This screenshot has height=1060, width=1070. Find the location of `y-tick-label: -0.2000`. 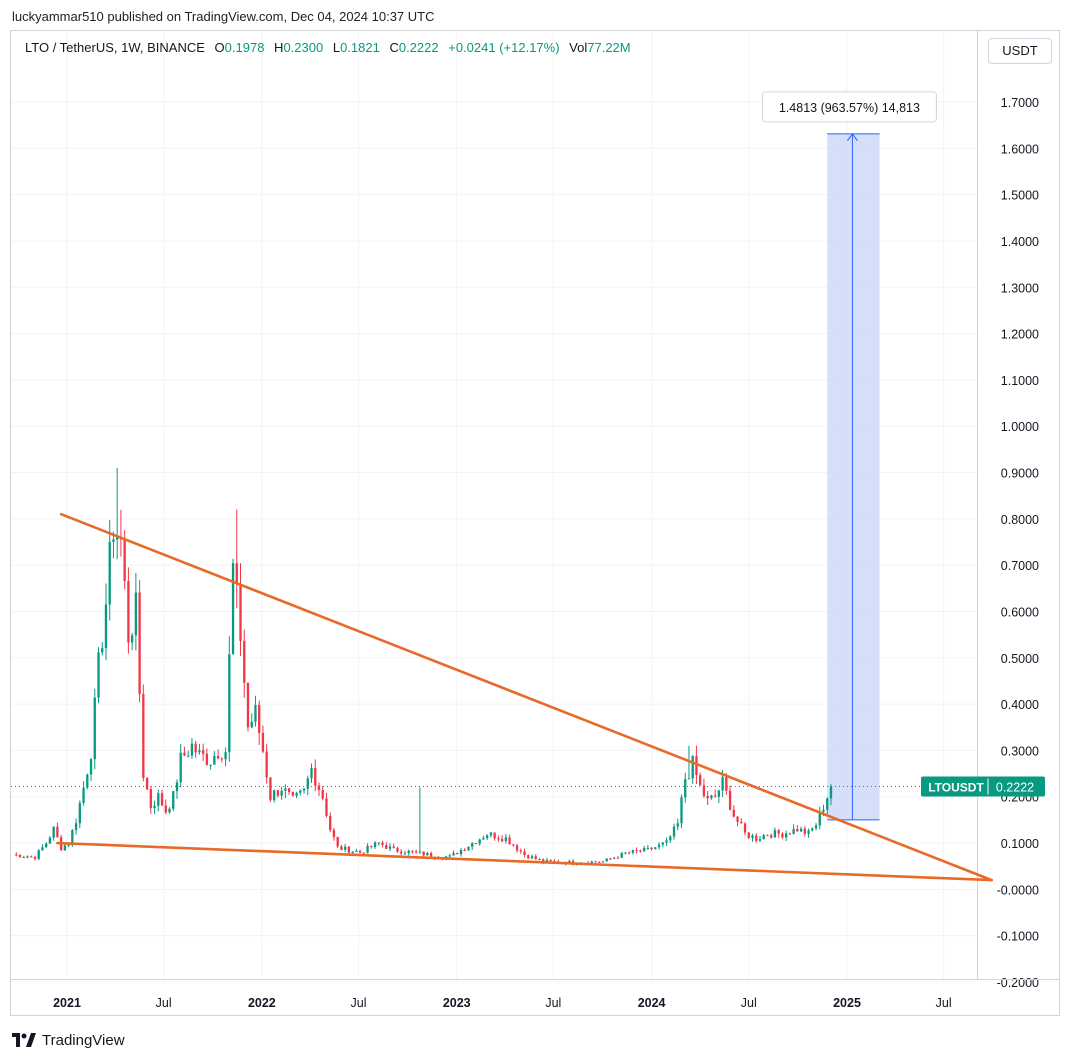

y-tick-label: -0.2000 is located at coordinates (1018, 983).